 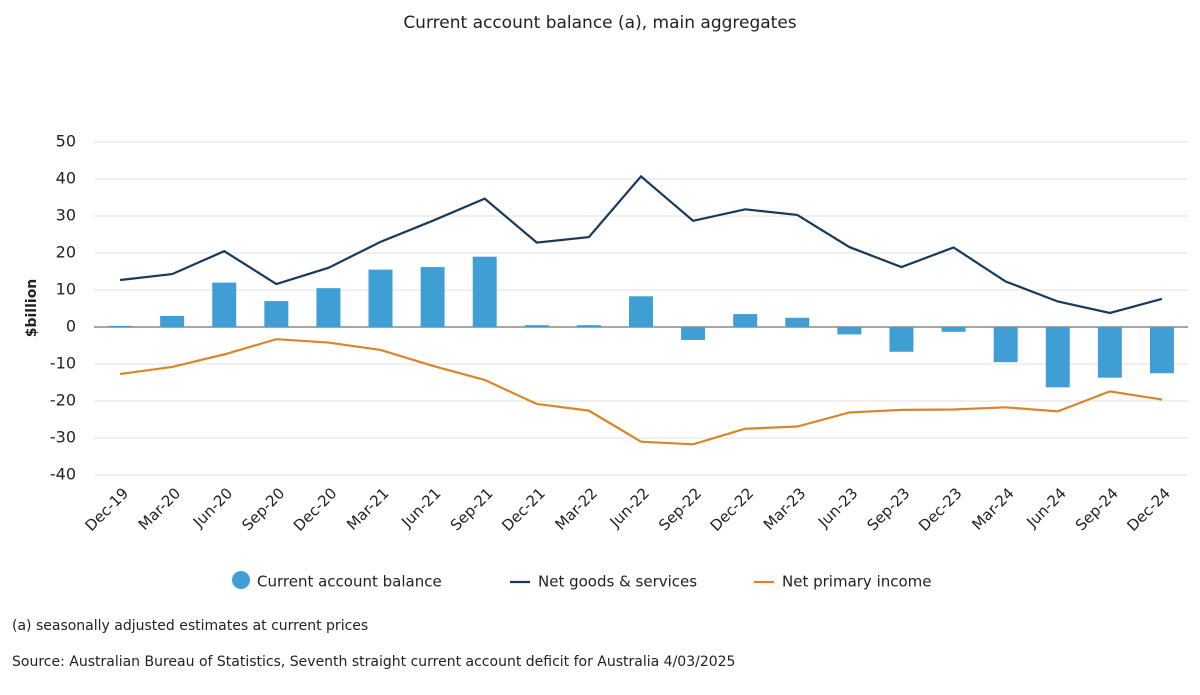 What do you see at coordinates (732, 509) in the screenshot?
I see `x-tick-label: Dec-22` at bounding box center [732, 509].